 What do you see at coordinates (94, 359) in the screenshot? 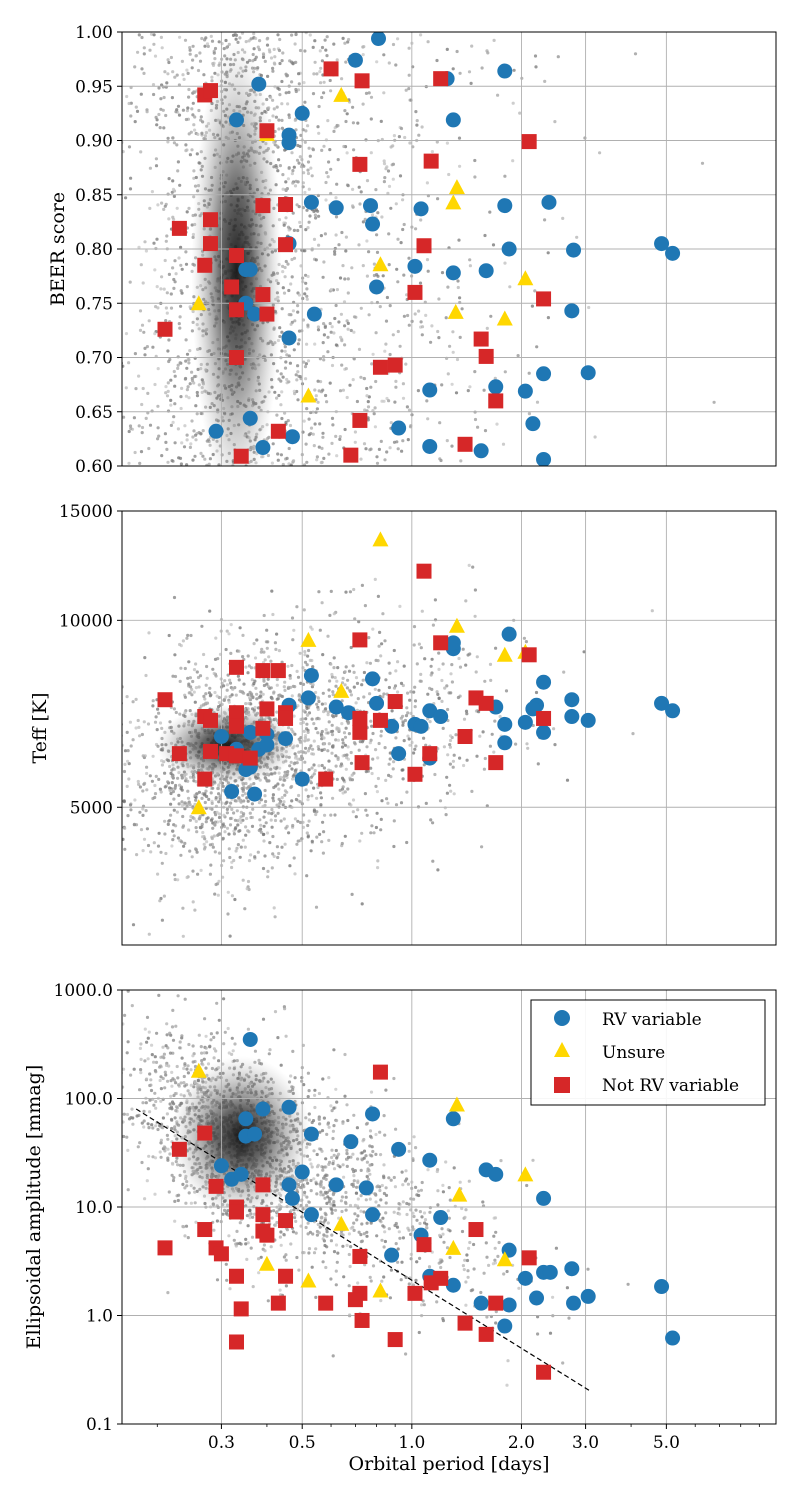
I see `y-tick-label: 0.70` at bounding box center [94, 359].